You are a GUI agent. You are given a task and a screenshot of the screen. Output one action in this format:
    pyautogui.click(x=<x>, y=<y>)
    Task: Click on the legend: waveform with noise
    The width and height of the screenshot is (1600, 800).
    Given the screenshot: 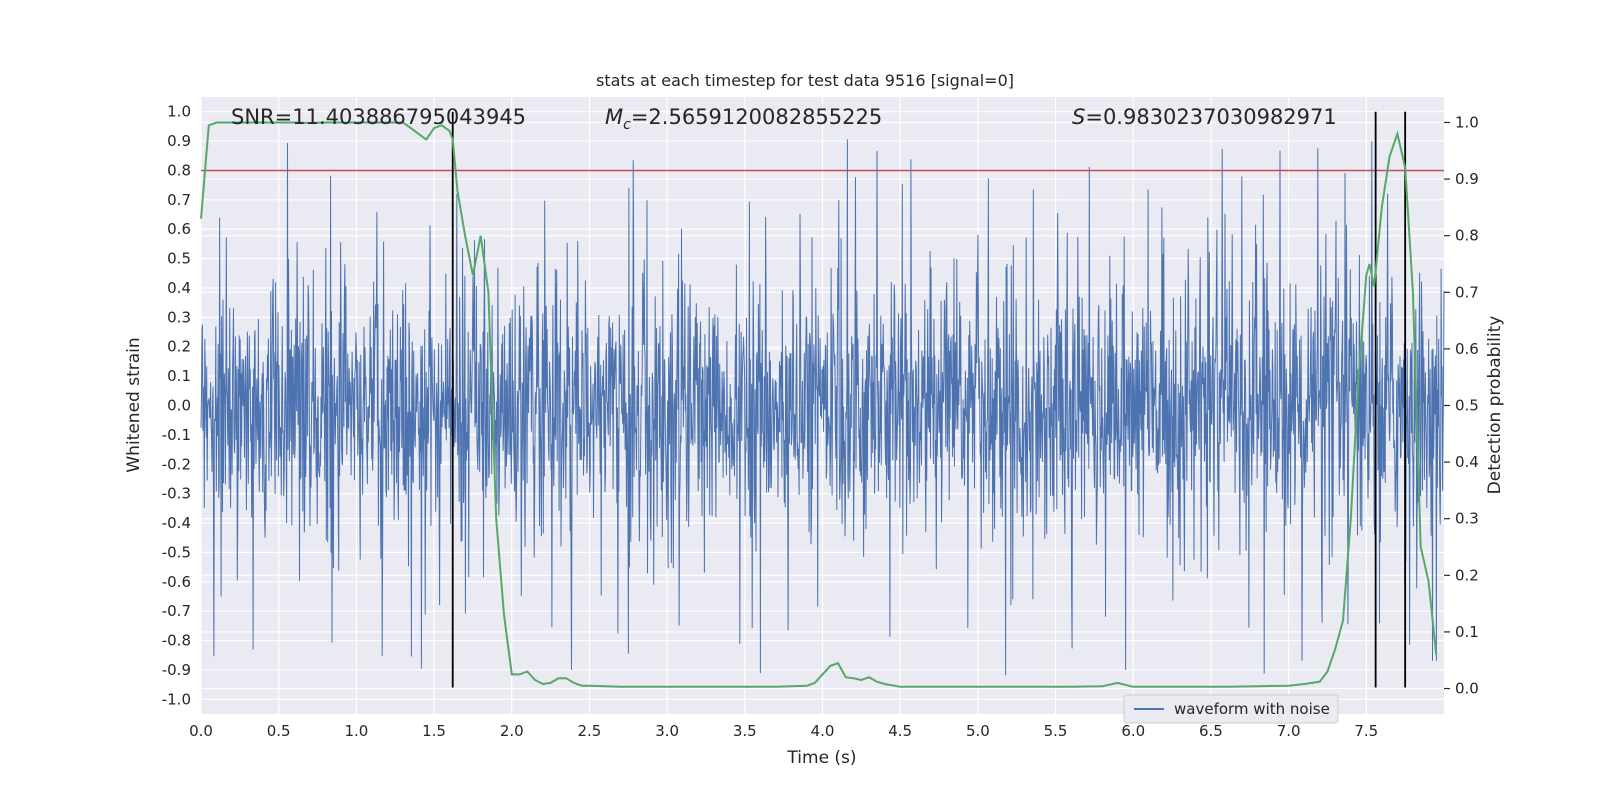 What is the action you would take?
    pyautogui.click(x=1231, y=709)
    